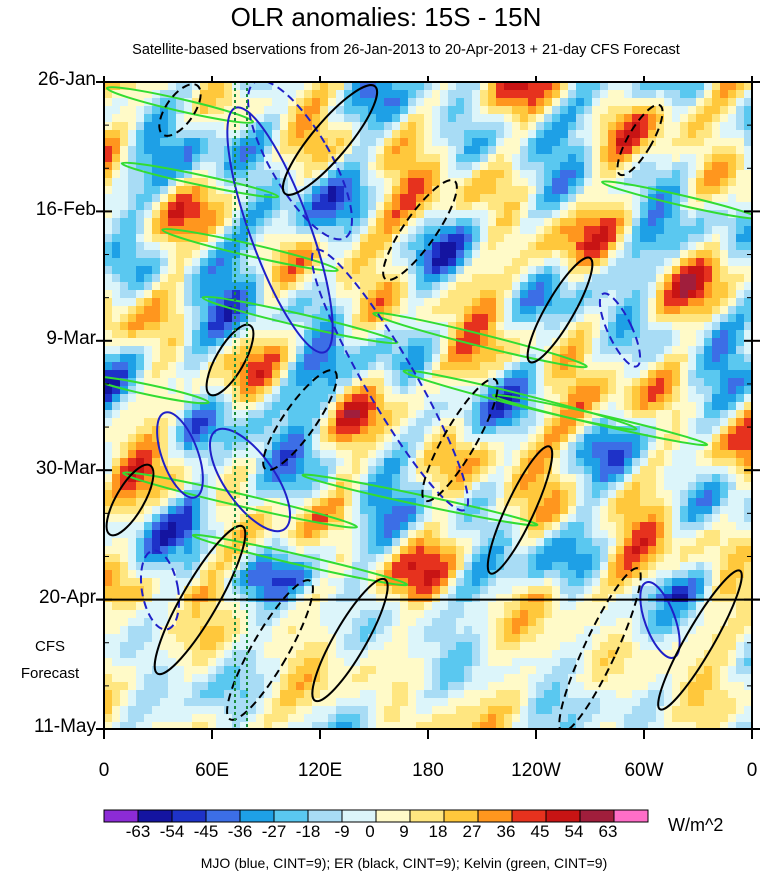 The width and height of the screenshot is (772, 878). I want to click on colorbar-label-8: 9, so click(404, 831).